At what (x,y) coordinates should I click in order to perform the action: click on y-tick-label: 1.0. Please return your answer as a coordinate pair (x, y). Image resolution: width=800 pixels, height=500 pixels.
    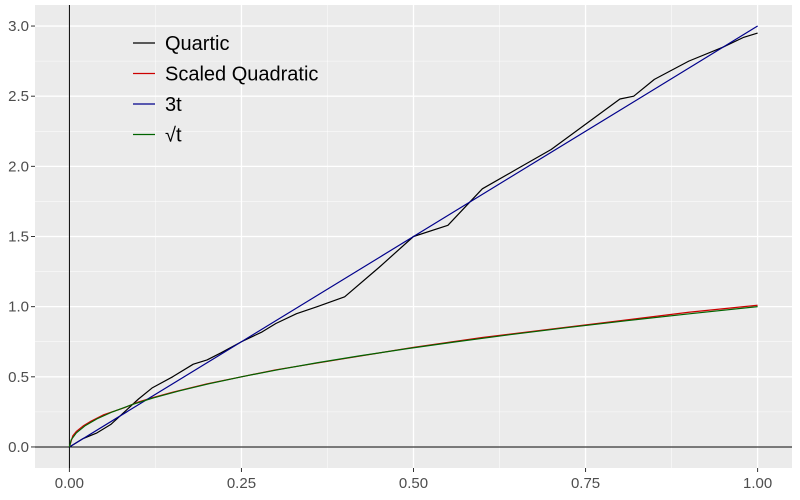
    Looking at the image, I should click on (18, 307).